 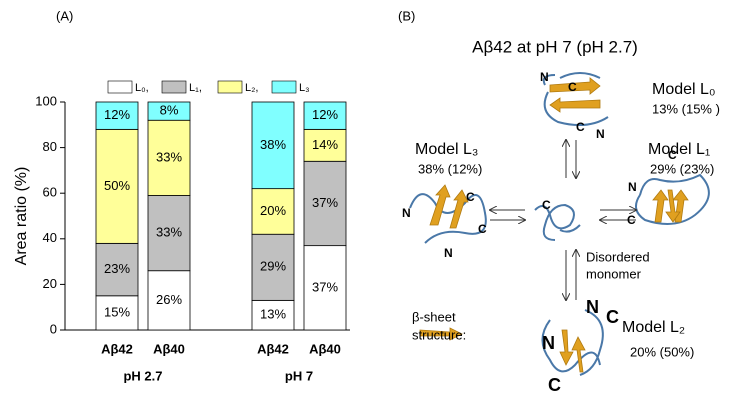 What do you see at coordinates (142, 88) in the screenshot?
I see `legend-label: L₀,` at bounding box center [142, 88].